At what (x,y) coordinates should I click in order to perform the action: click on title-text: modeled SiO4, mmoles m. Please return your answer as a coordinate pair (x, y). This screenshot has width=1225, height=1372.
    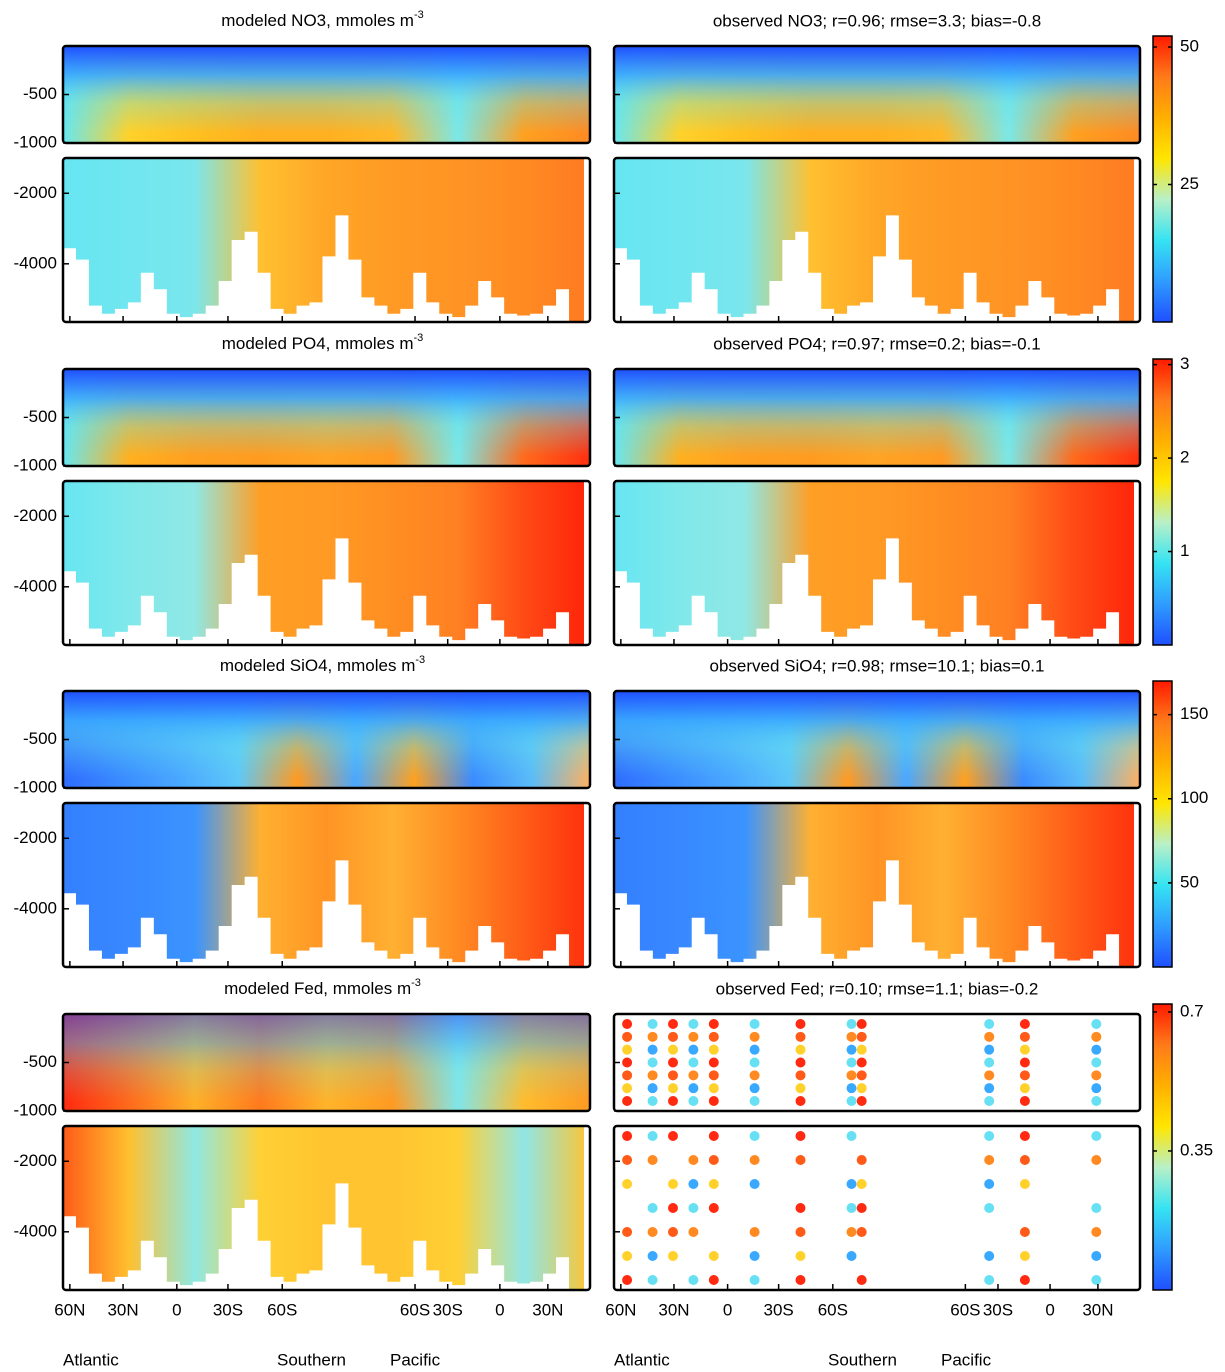
    Looking at the image, I should click on (318, 665).